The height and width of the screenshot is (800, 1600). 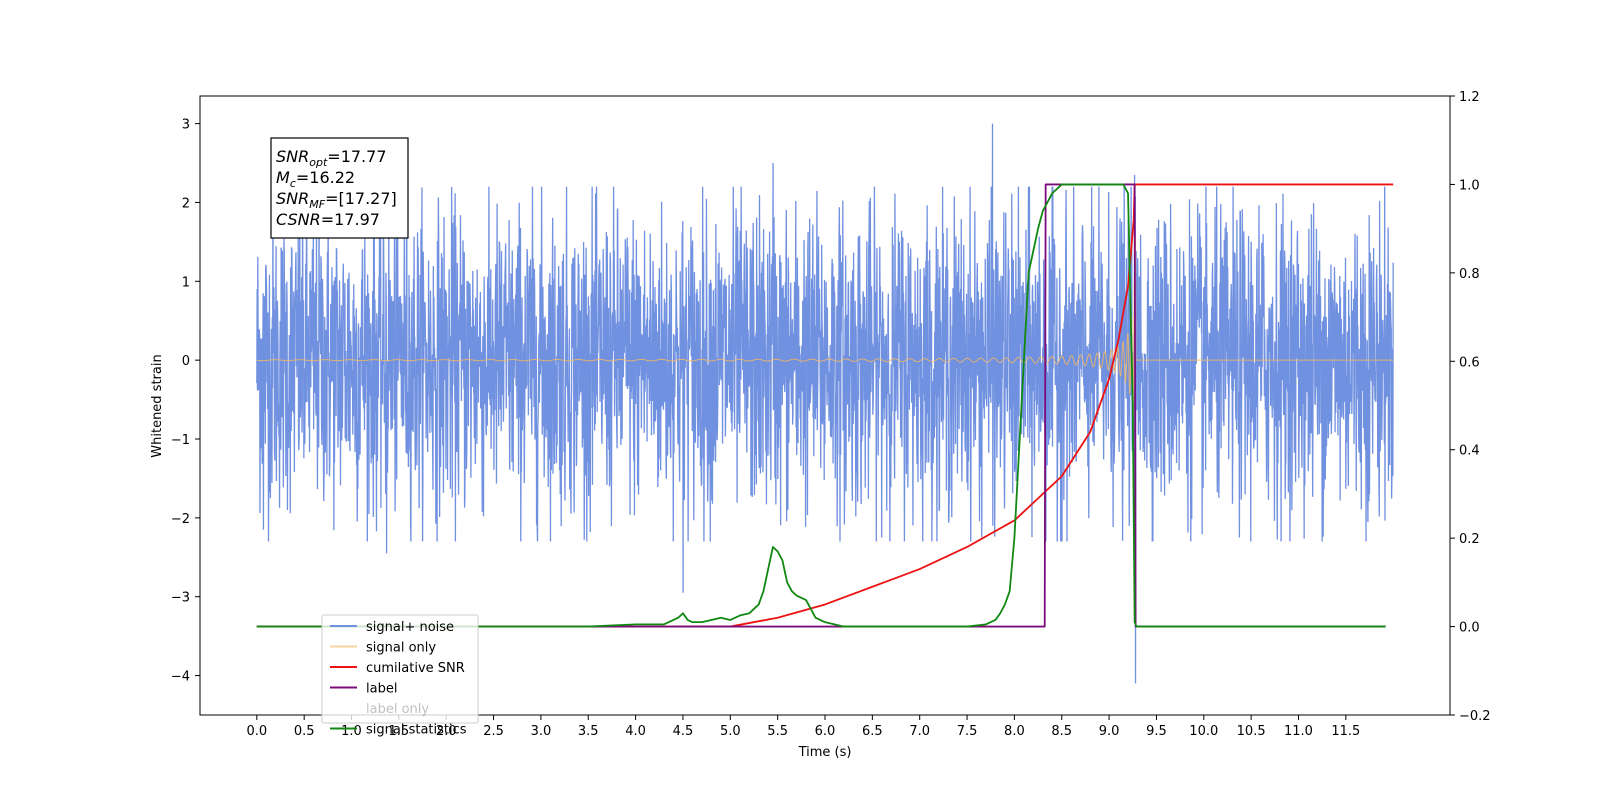 What do you see at coordinates (541, 731) in the screenshot?
I see `x-tick-label: 3.0` at bounding box center [541, 731].